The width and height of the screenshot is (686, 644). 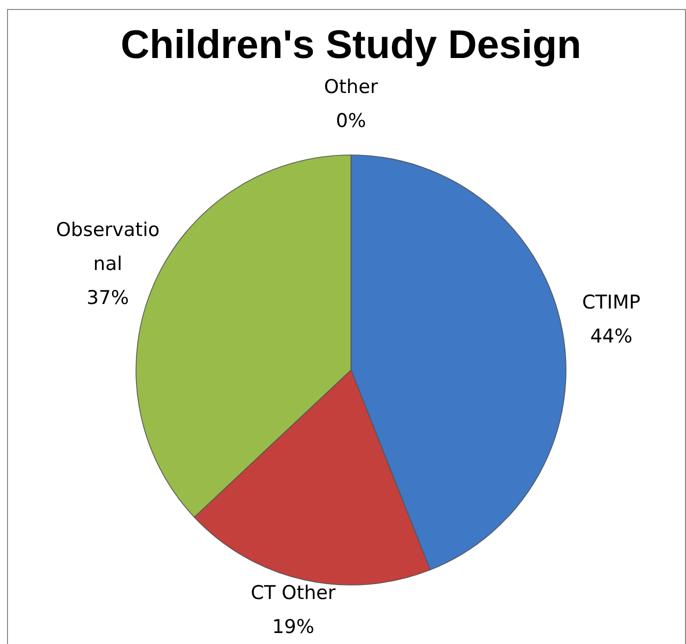 What do you see at coordinates (351, 45) in the screenshot?
I see `chart-title: Children's Study Design` at bounding box center [351, 45].